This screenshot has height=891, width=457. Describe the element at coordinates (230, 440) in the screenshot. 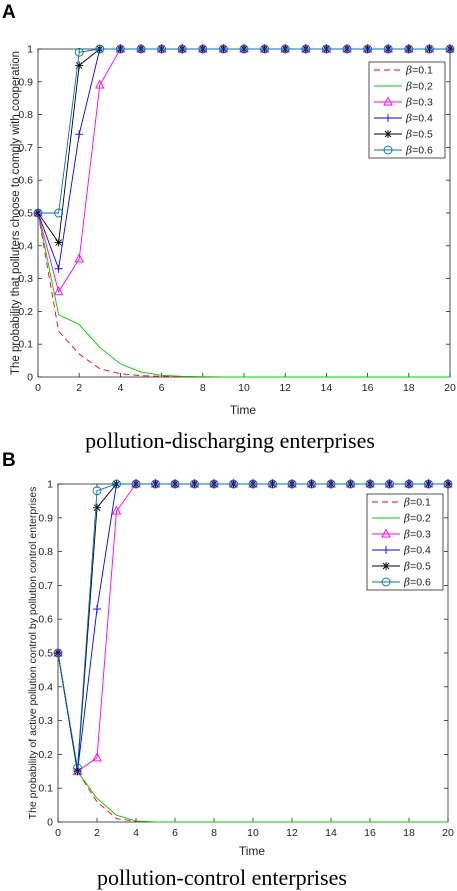

I see `caption-a: pollution-discharging enterprises` at that location.